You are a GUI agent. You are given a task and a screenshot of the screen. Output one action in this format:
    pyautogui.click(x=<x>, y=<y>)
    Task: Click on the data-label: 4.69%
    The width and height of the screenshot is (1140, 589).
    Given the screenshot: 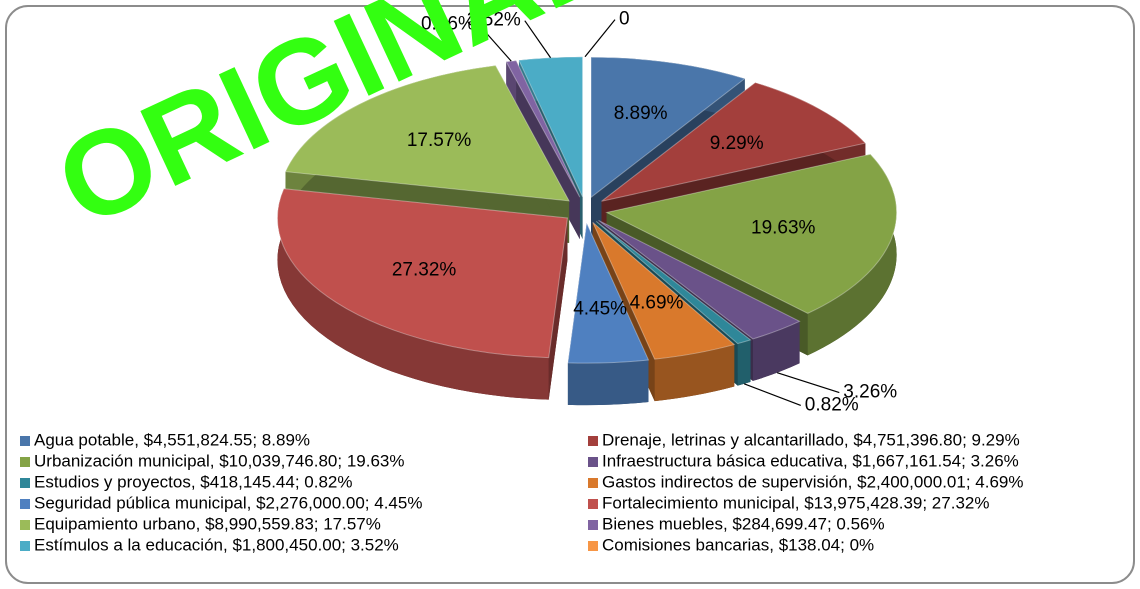 What is the action you would take?
    pyautogui.click(x=657, y=303)
    